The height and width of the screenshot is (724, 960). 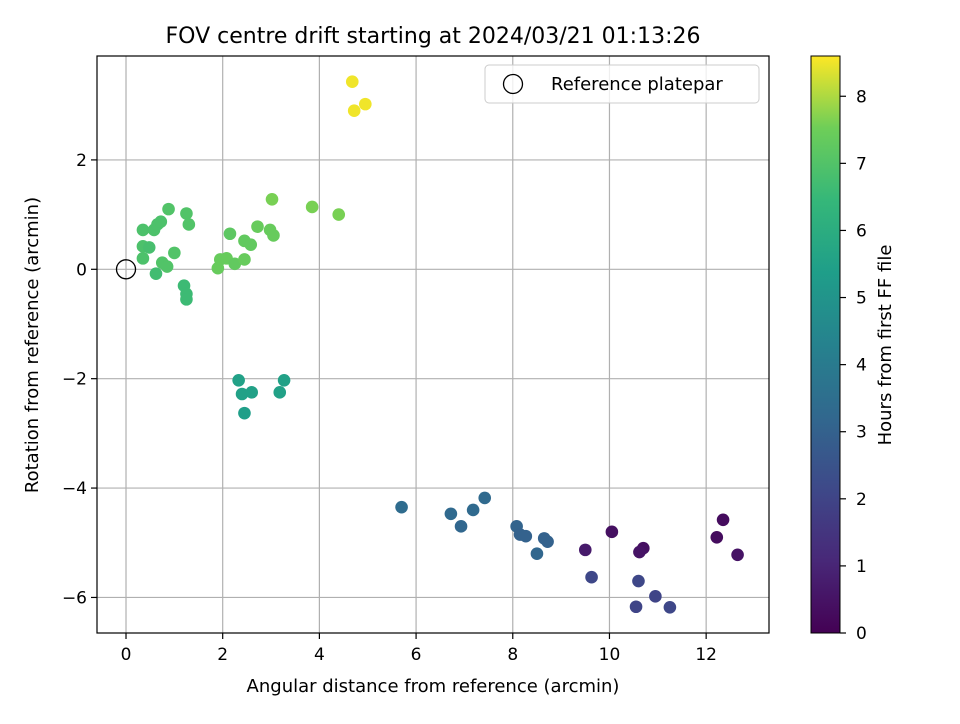 What do you see at coordinates (222, 655) in the screenshot?
I see `x-tick-label: 2` at bounding box center [222, 655].